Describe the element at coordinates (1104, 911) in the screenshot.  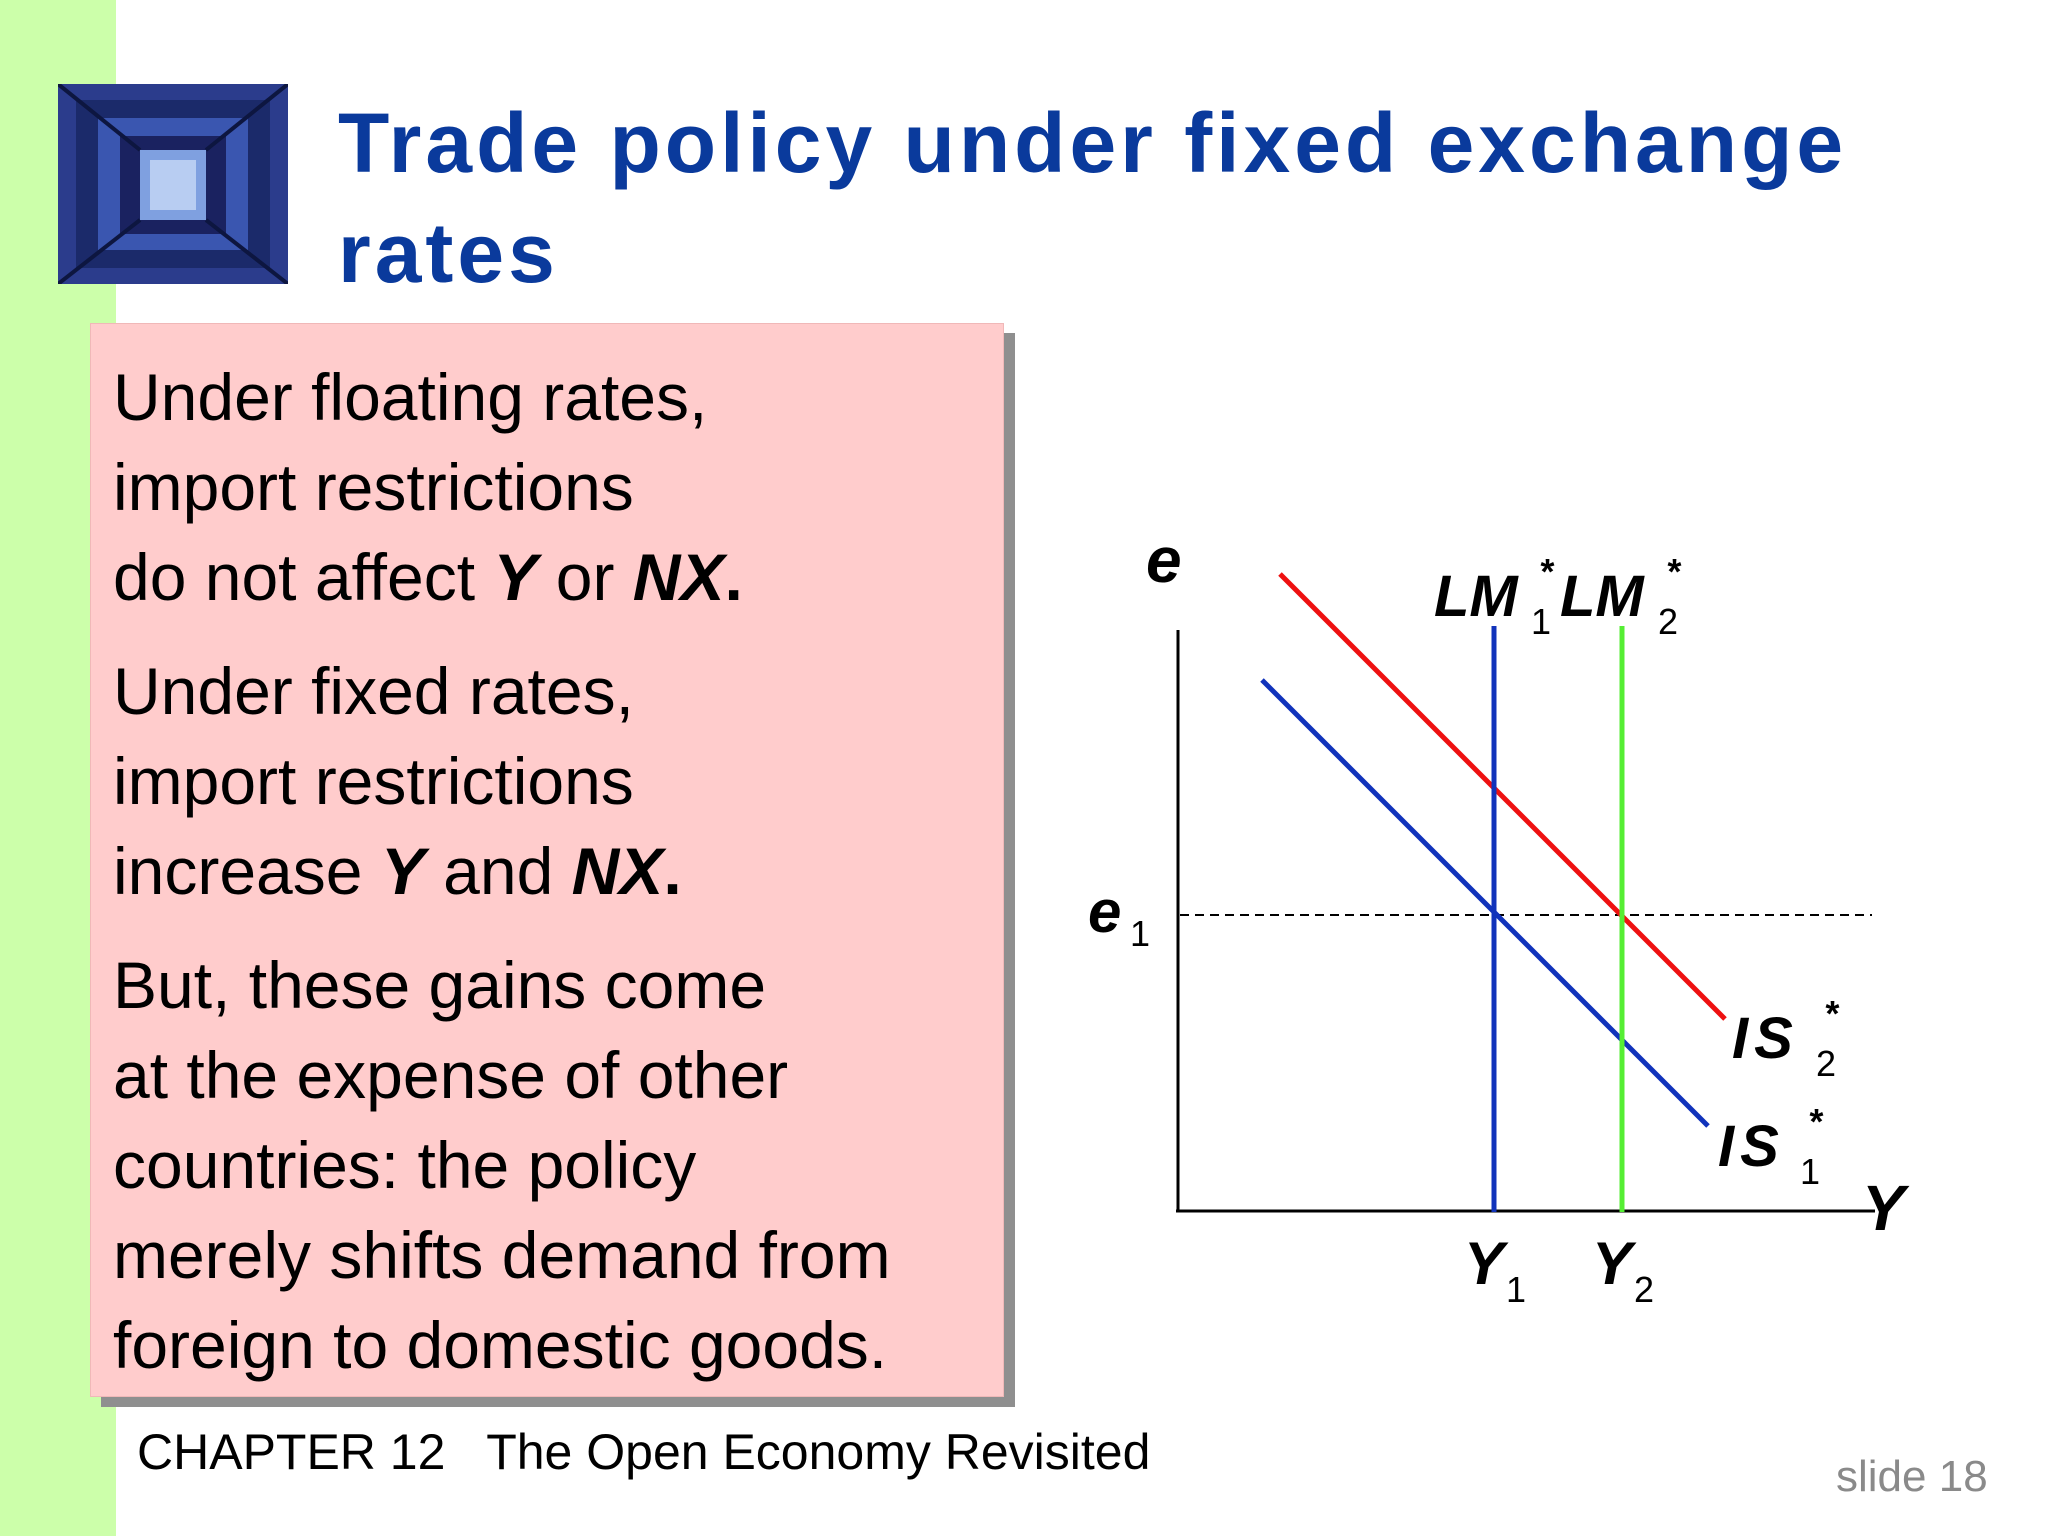
I see `e1-label: e` at that location.